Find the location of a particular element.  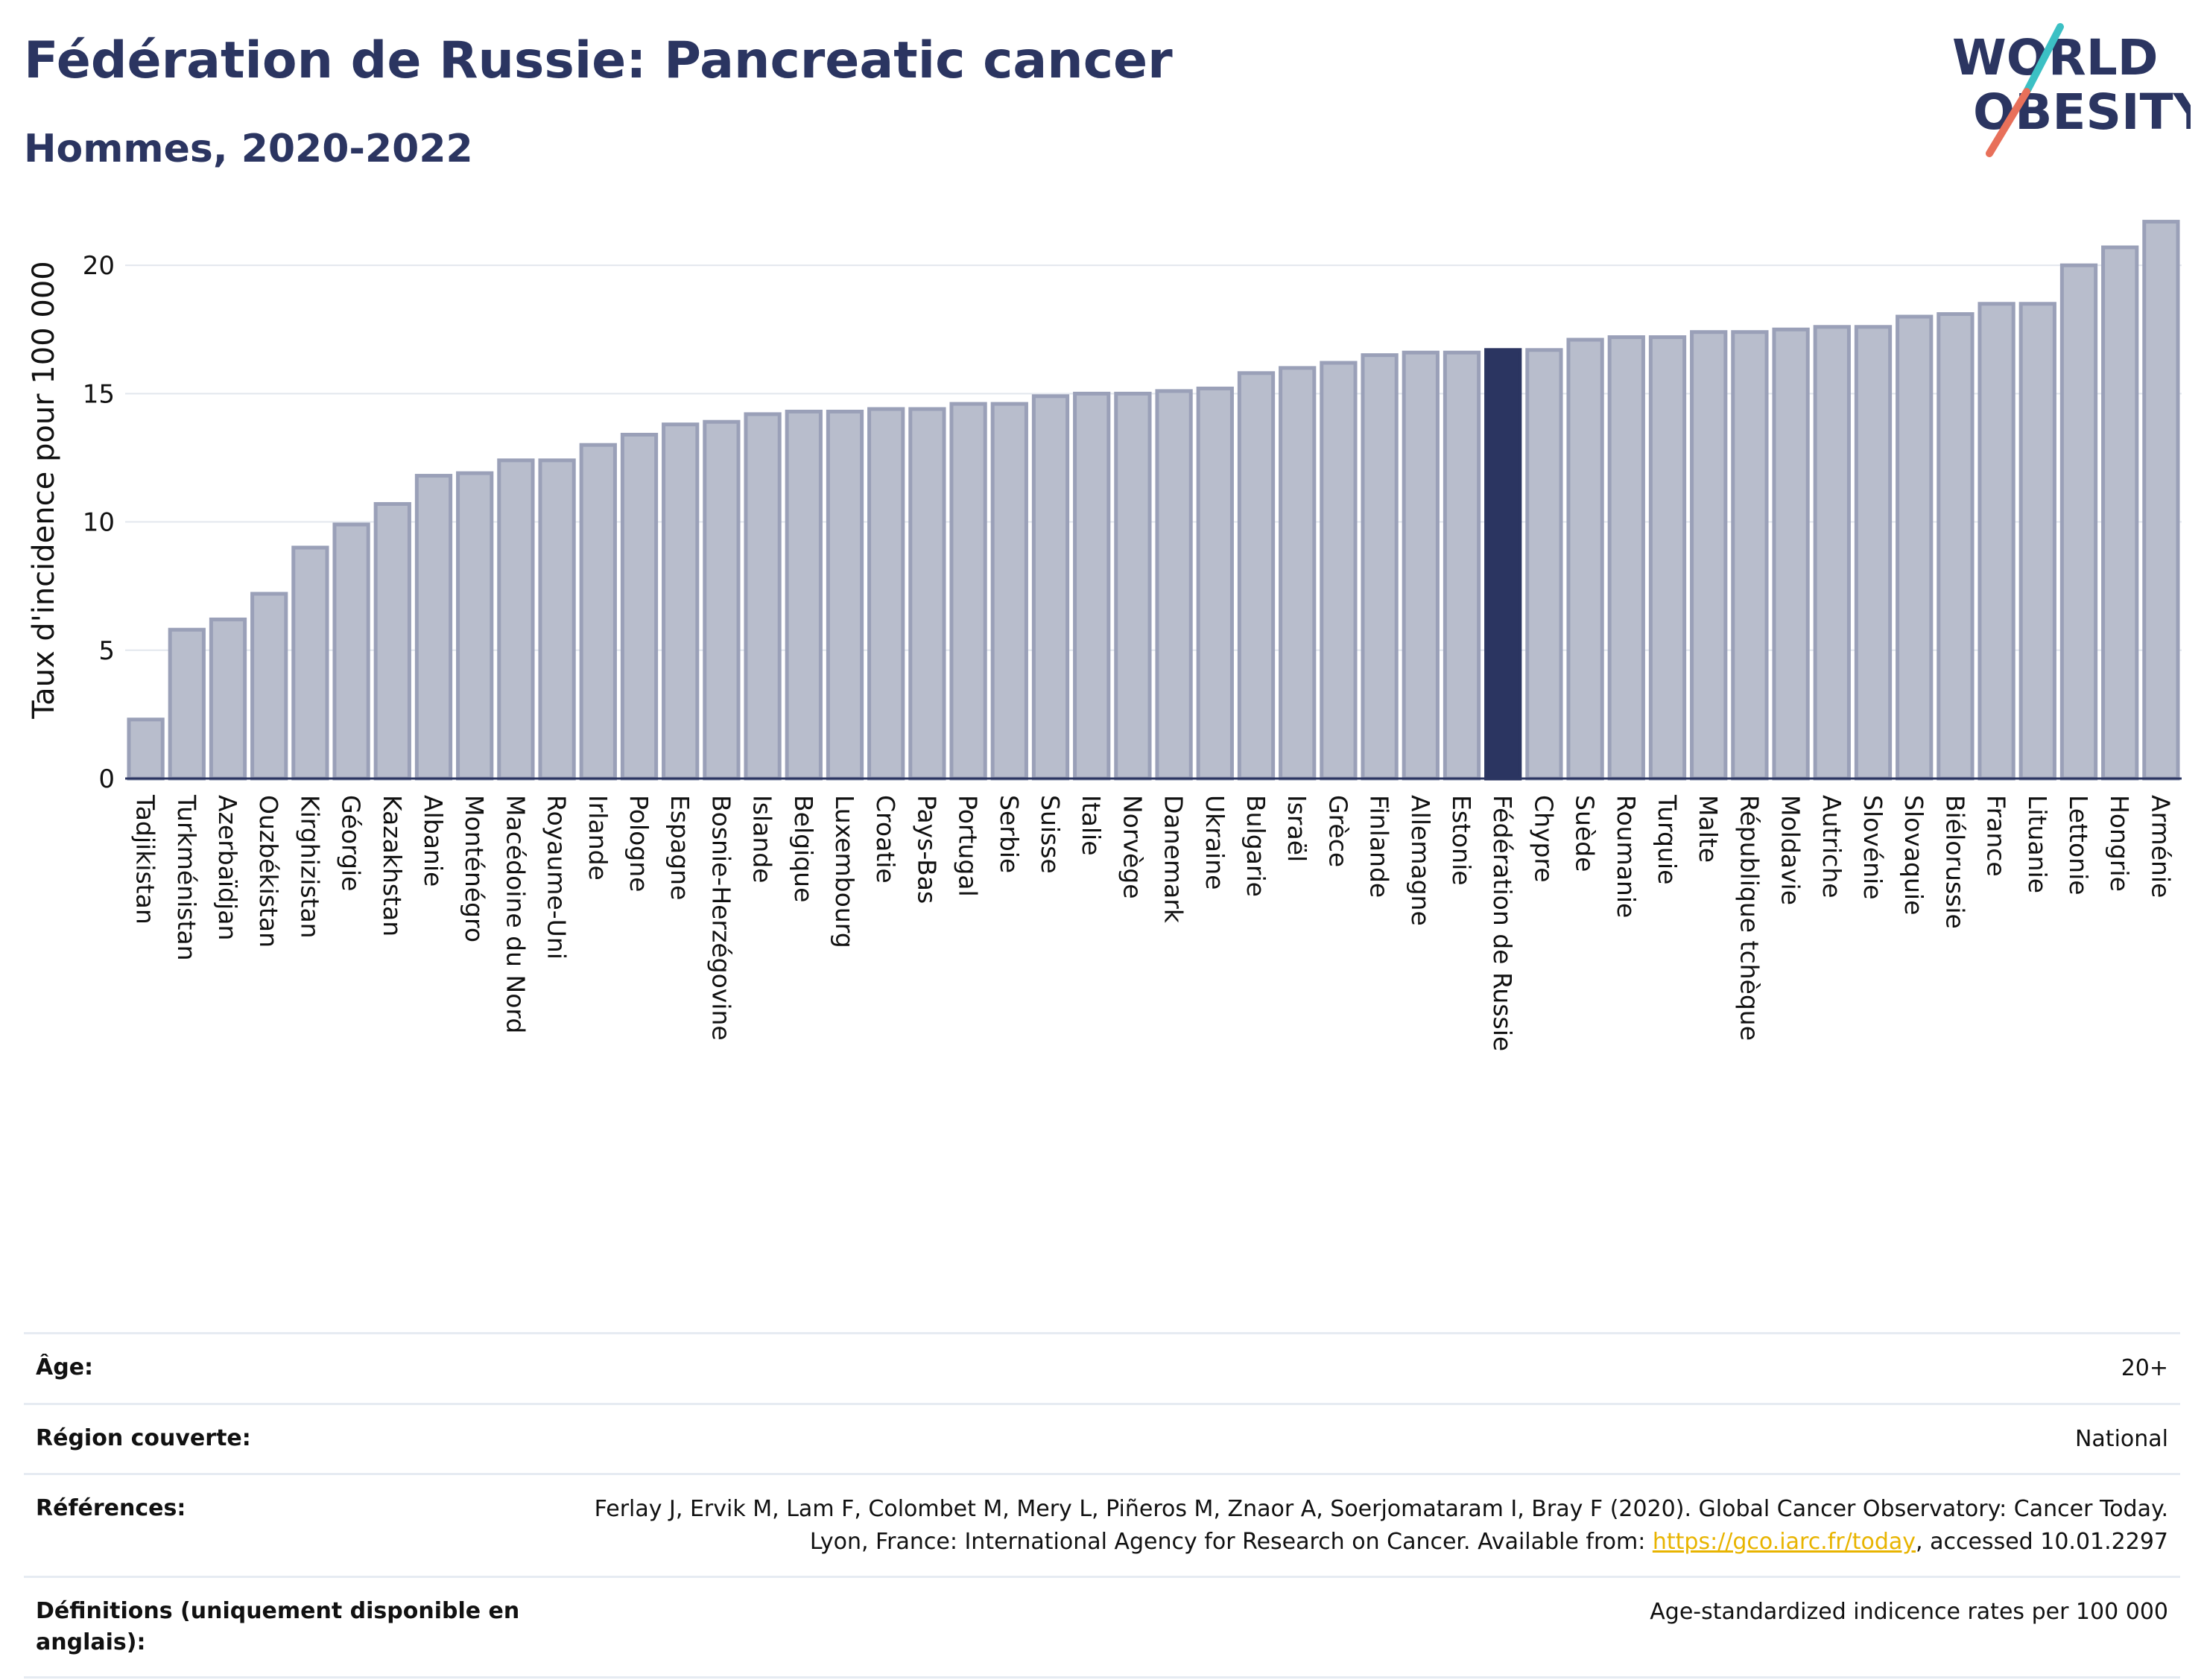

x-tick-label: Royaume-Uni is located at coordinates (556, 877).